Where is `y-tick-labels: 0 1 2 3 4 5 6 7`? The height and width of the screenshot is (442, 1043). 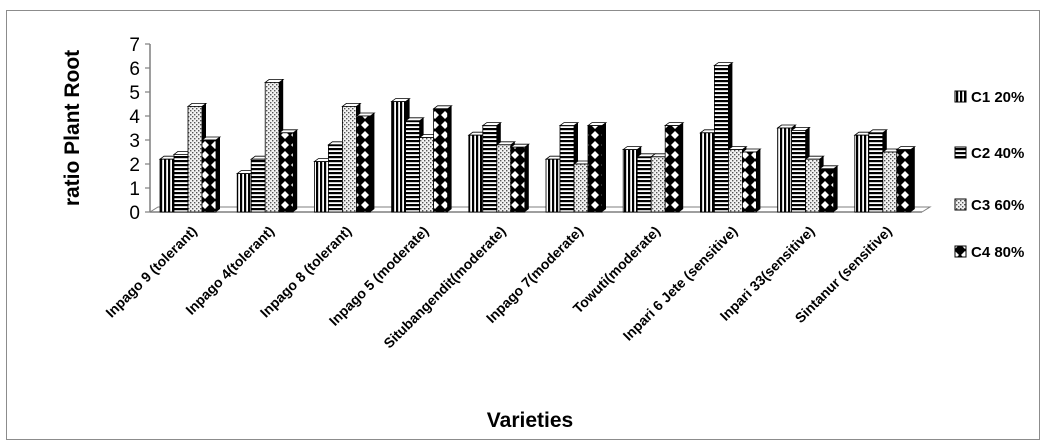
y-tick-labels: 0 1 2 3 4 5 6 7 is located at coordinates (139, 129).